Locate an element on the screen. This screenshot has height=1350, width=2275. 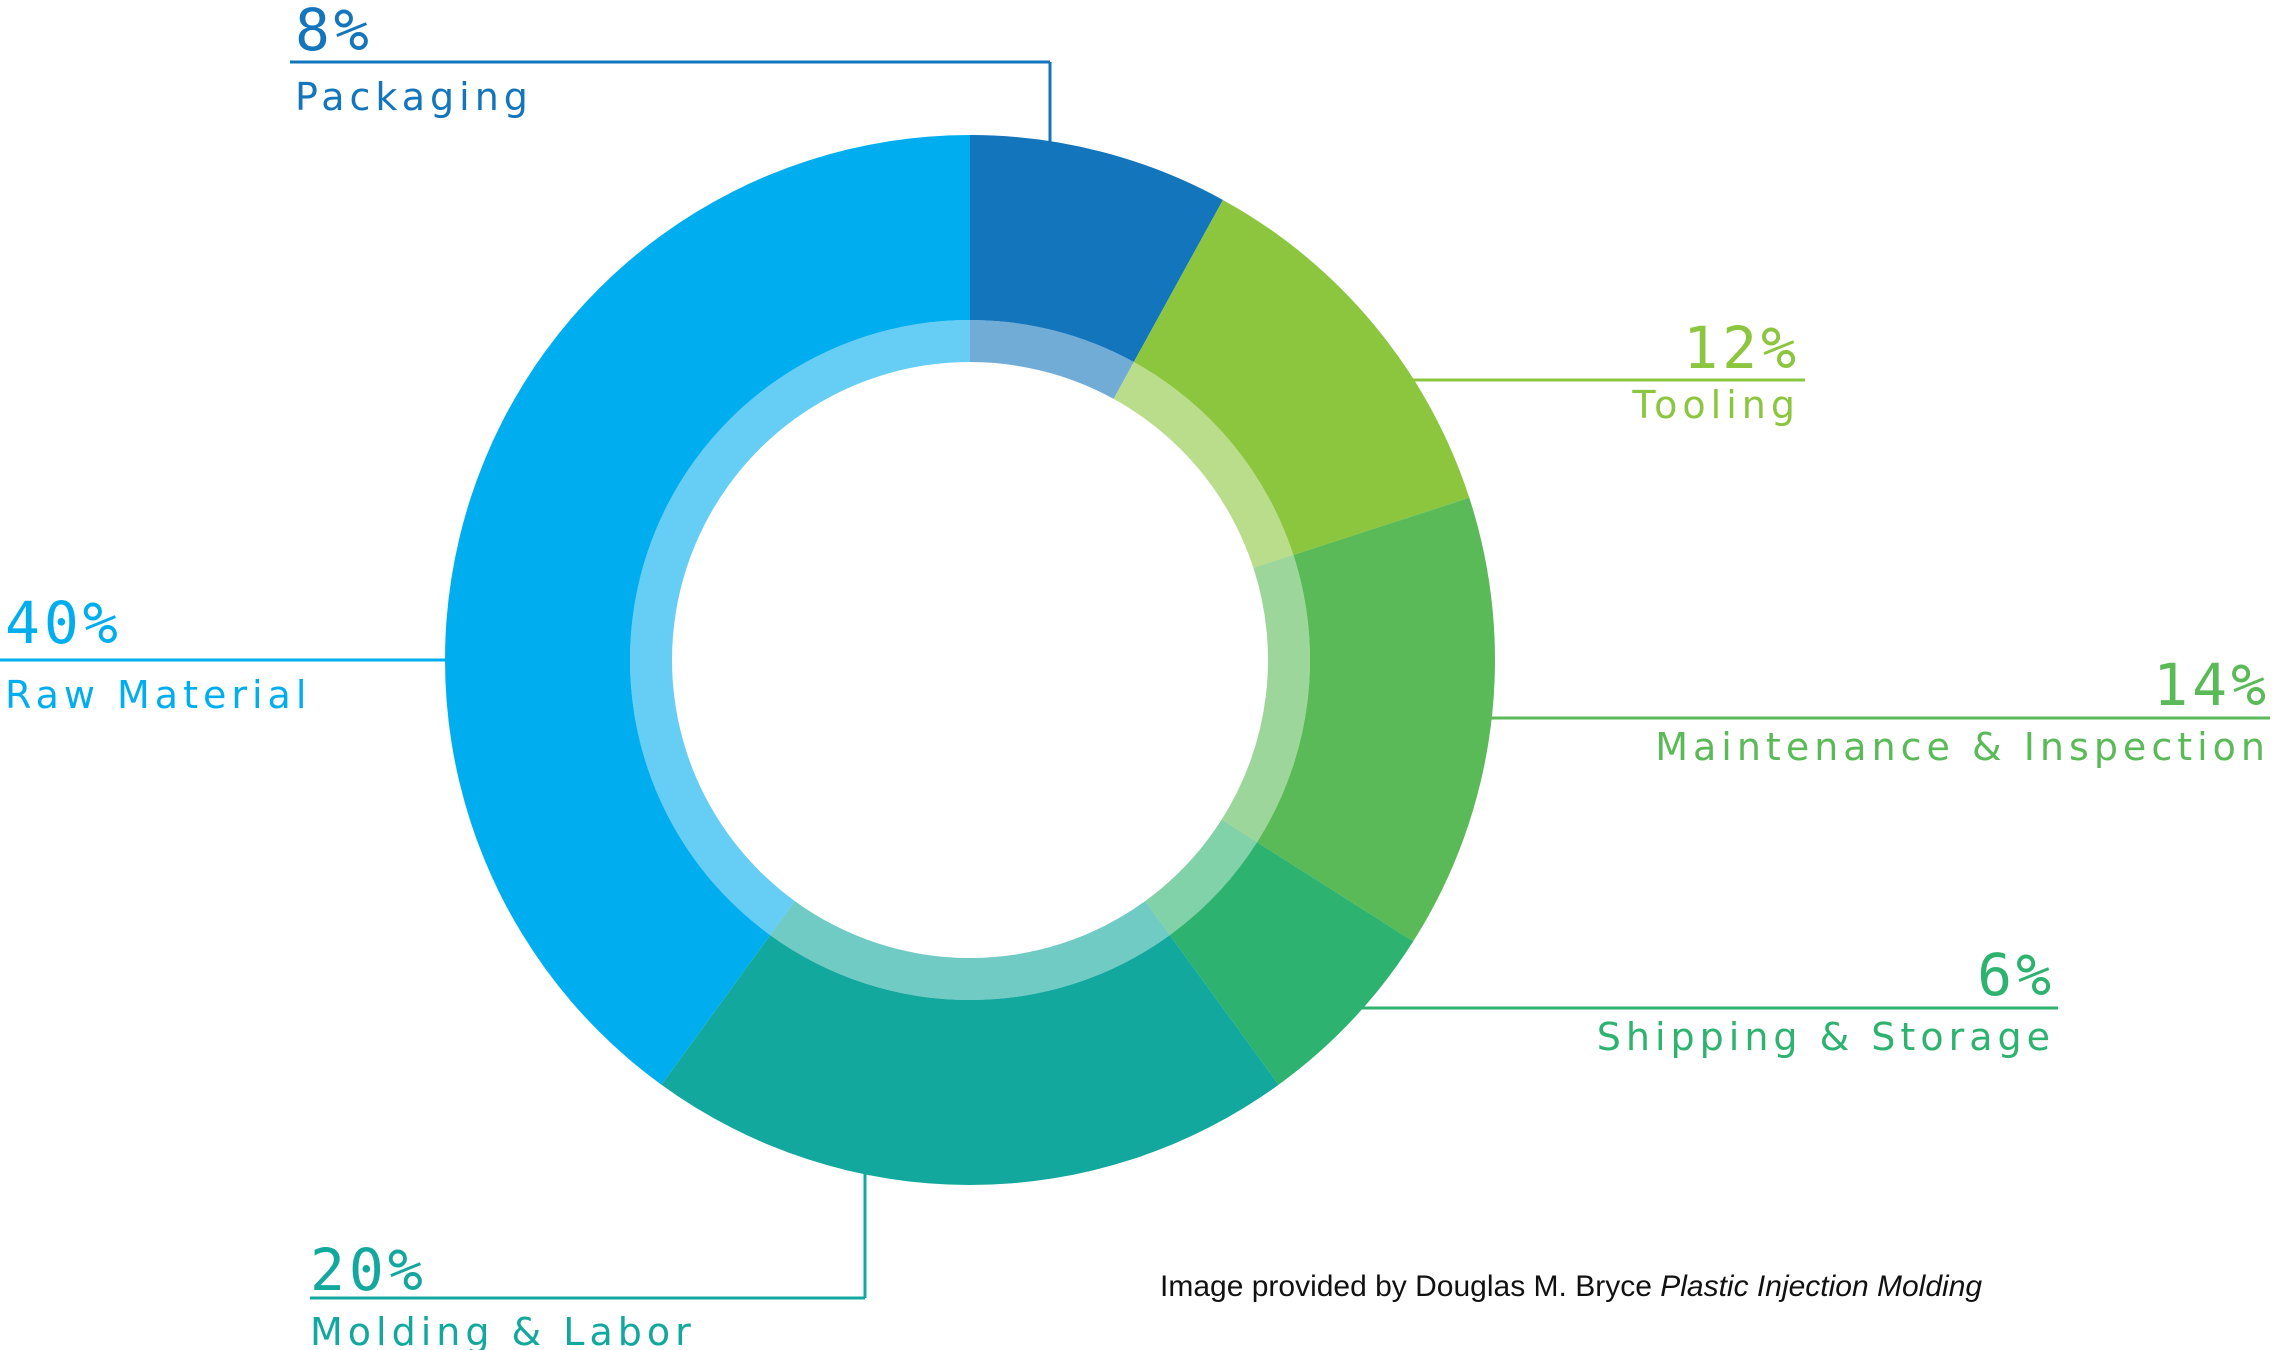
inner-ring-maintenance-and-inspection is located at coordinates (1266, 698).